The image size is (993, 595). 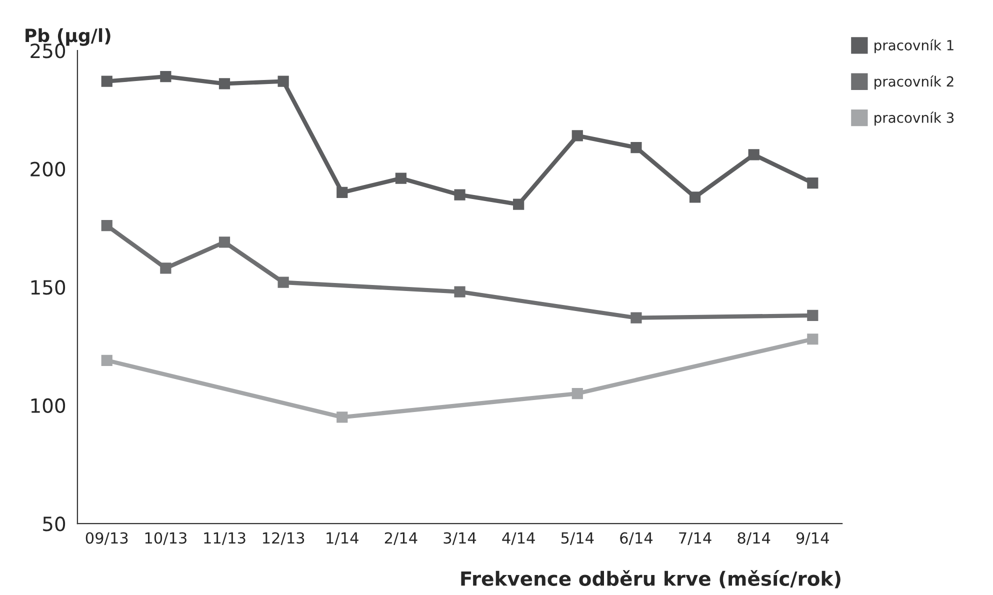 I want to click on x-tick-label: 10/13, so click(x=165, y=538).